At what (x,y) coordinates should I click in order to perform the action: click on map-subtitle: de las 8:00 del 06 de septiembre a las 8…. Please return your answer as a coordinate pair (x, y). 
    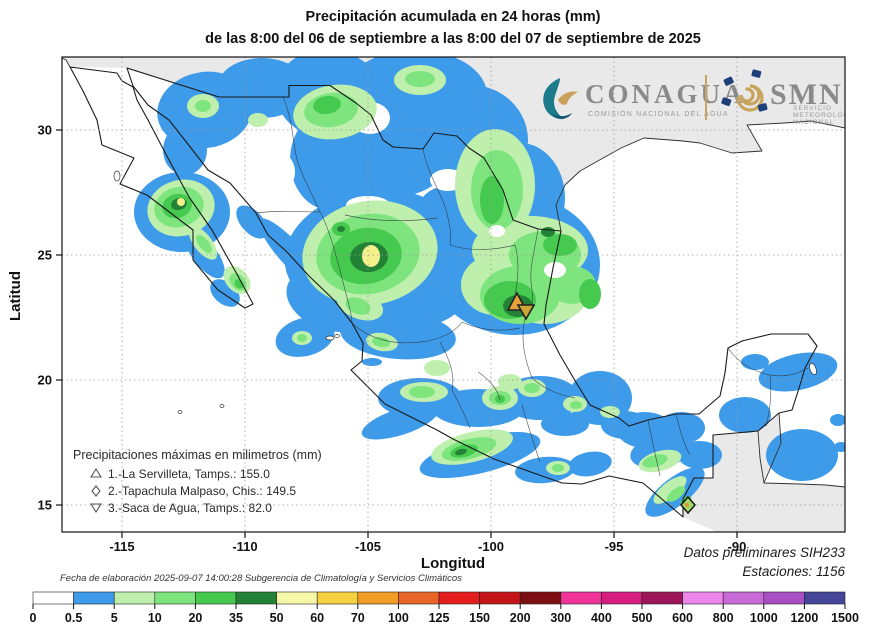
    Looking at the image, I should click on (453, 39).